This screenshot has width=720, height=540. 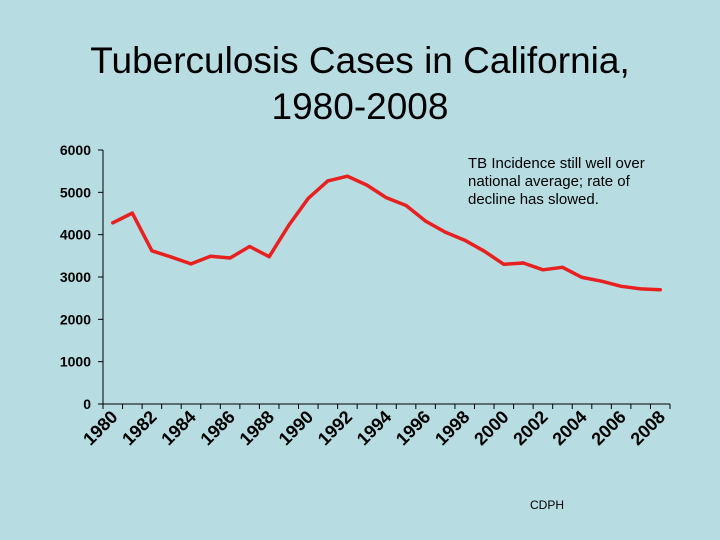 What do you see at coordinates (360, 60) in the screenshot?
I see `title-line-1: Tuberculosis Cases in California,` at bounding box center [360, 60].